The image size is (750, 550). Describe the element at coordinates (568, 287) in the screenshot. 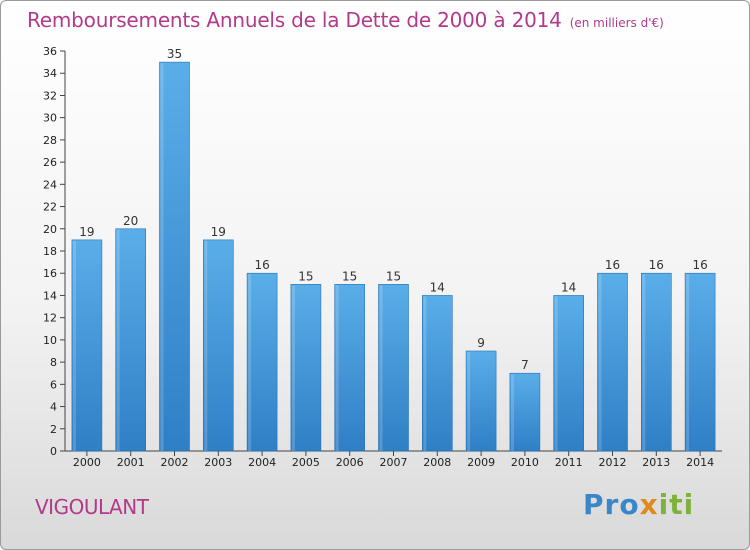

I see `data-label-2011: 14` at that location.